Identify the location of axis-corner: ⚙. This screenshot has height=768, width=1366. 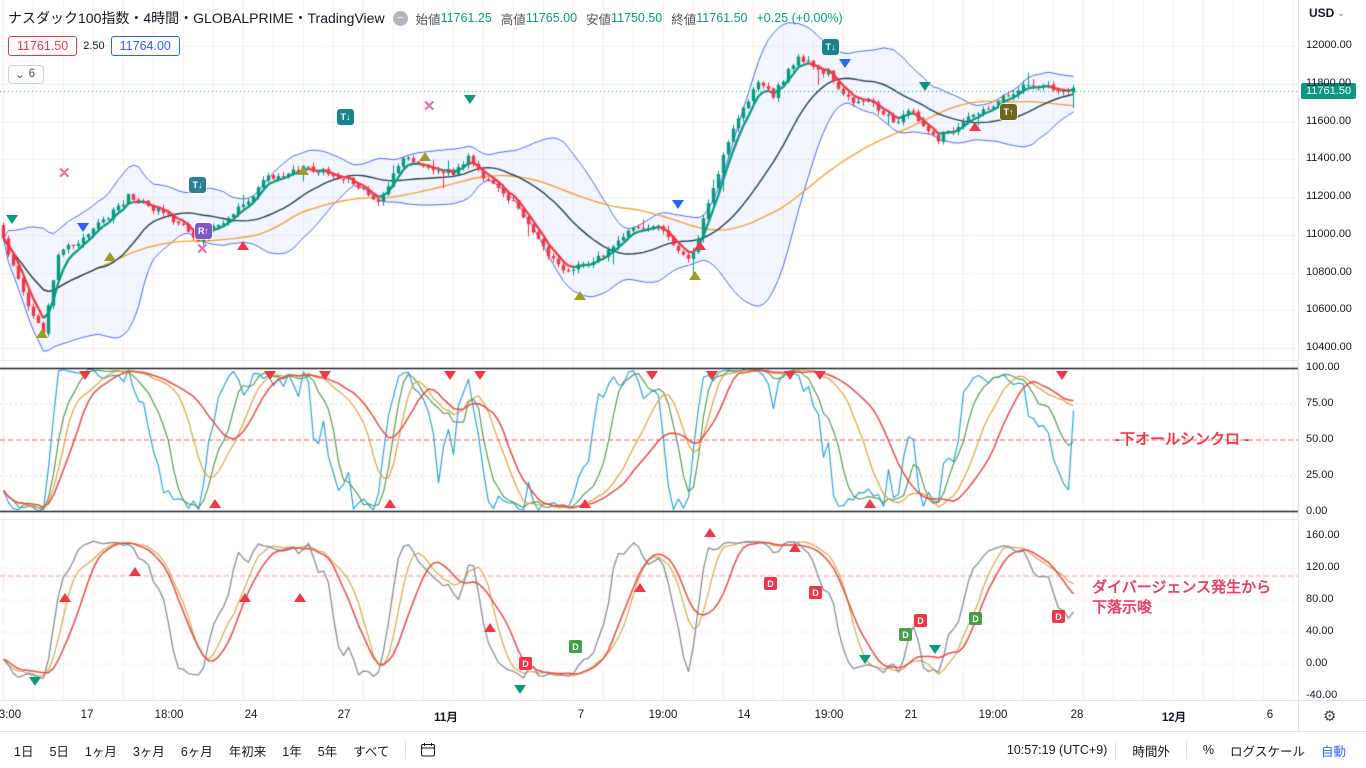
(1332, 716).